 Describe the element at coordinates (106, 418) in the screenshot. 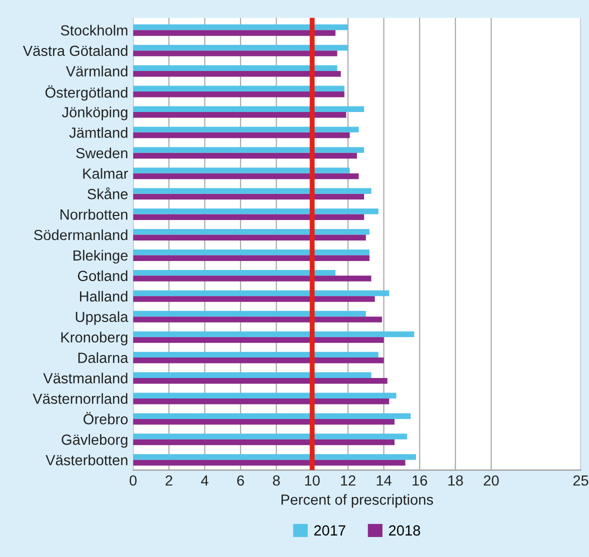

I see `y-tick-label: Örebro` at that location.